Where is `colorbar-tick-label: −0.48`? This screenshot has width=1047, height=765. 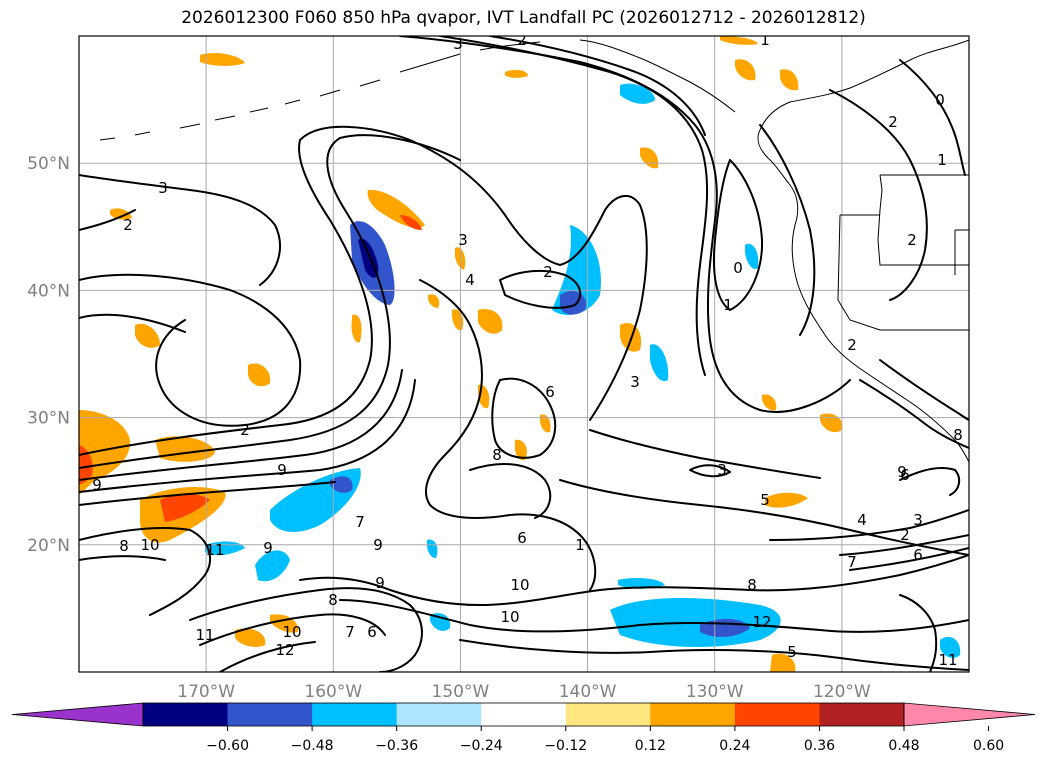
colorbar-tick-label: −0.48 is located at coordinates (312, 746).